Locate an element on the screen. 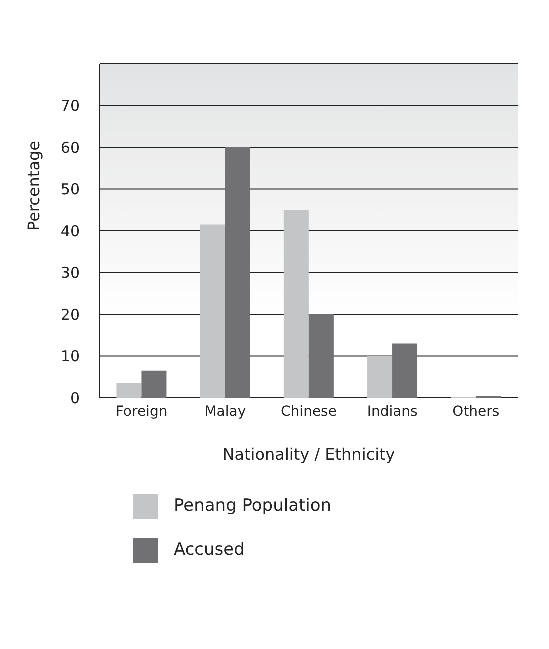 Image resolution: width=549 pixels, height=649 pixels. x-tick-label: Foreign is located at coordinates (142, 412).